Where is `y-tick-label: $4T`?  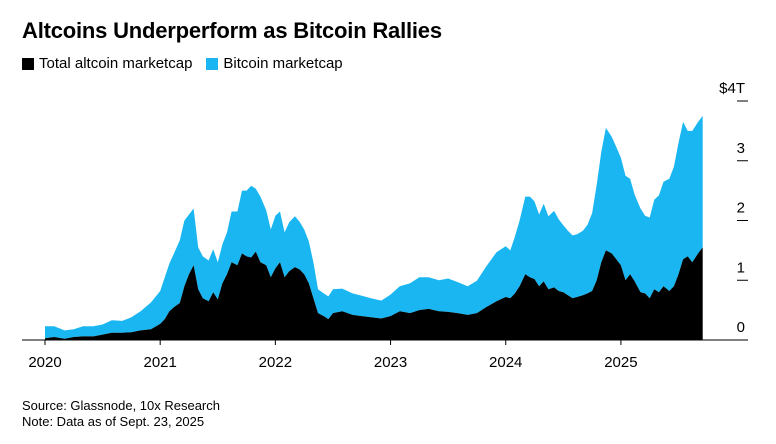 y-tick-label: $4T is located at coordinates (732, 88).